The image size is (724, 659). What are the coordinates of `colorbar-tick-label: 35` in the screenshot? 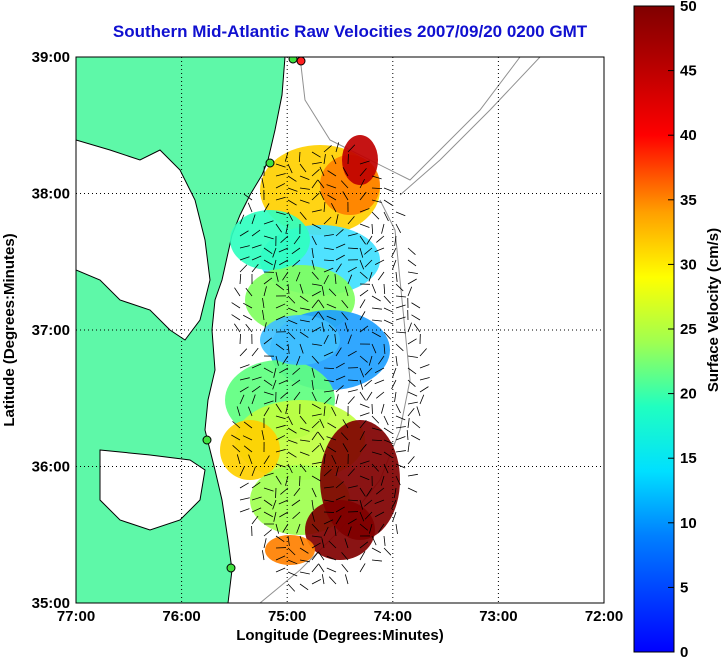 It's located at (688, 200).